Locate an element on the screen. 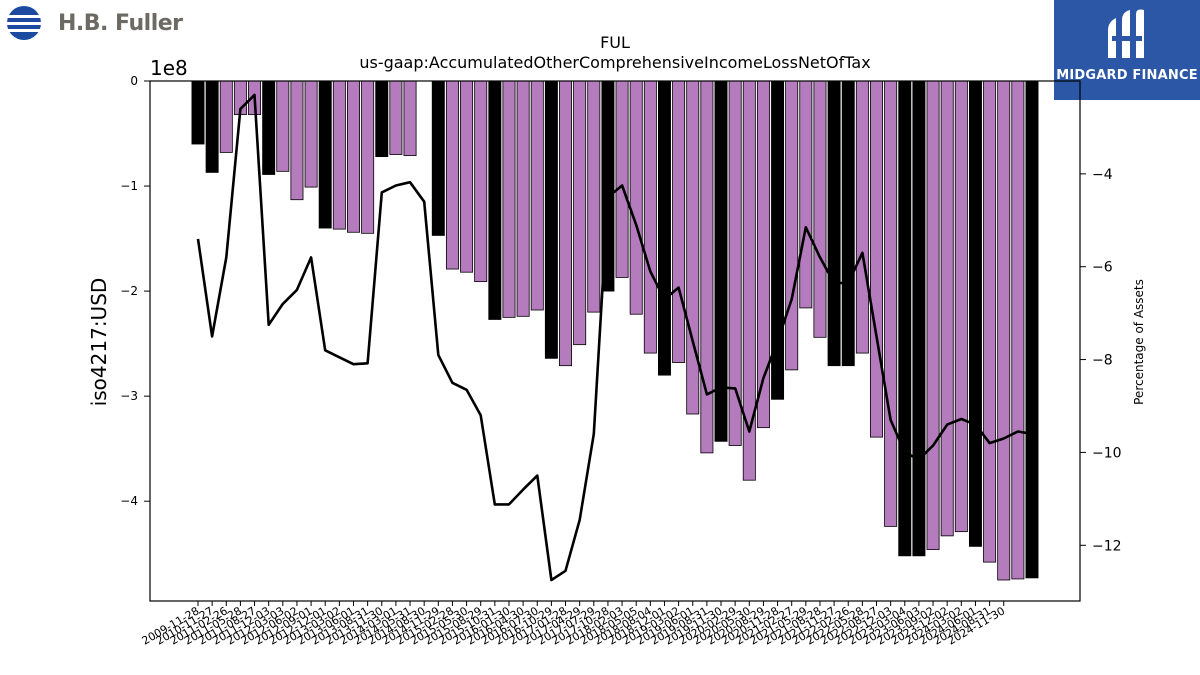 This screenshot has height=675, width=1200. y-tick-label: −4 is located at coordinates (129, 501).